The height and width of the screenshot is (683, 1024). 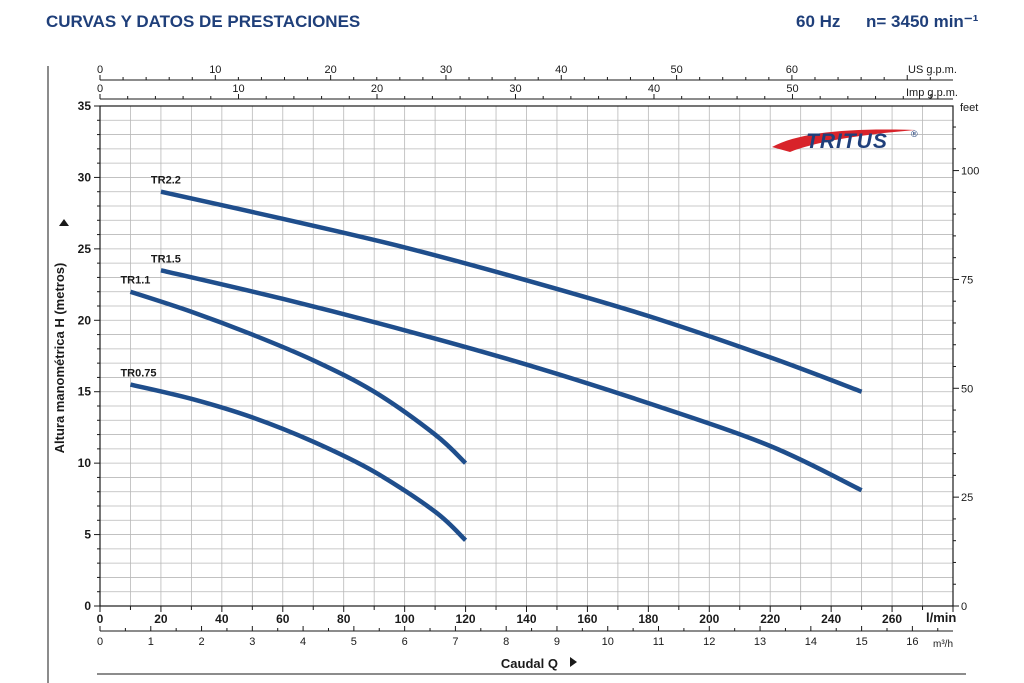 What do you see at coordinates (515, 89) in the screenshot?
I see `imp-gpm-tick-label: 30` at bounding box center [515, 89].